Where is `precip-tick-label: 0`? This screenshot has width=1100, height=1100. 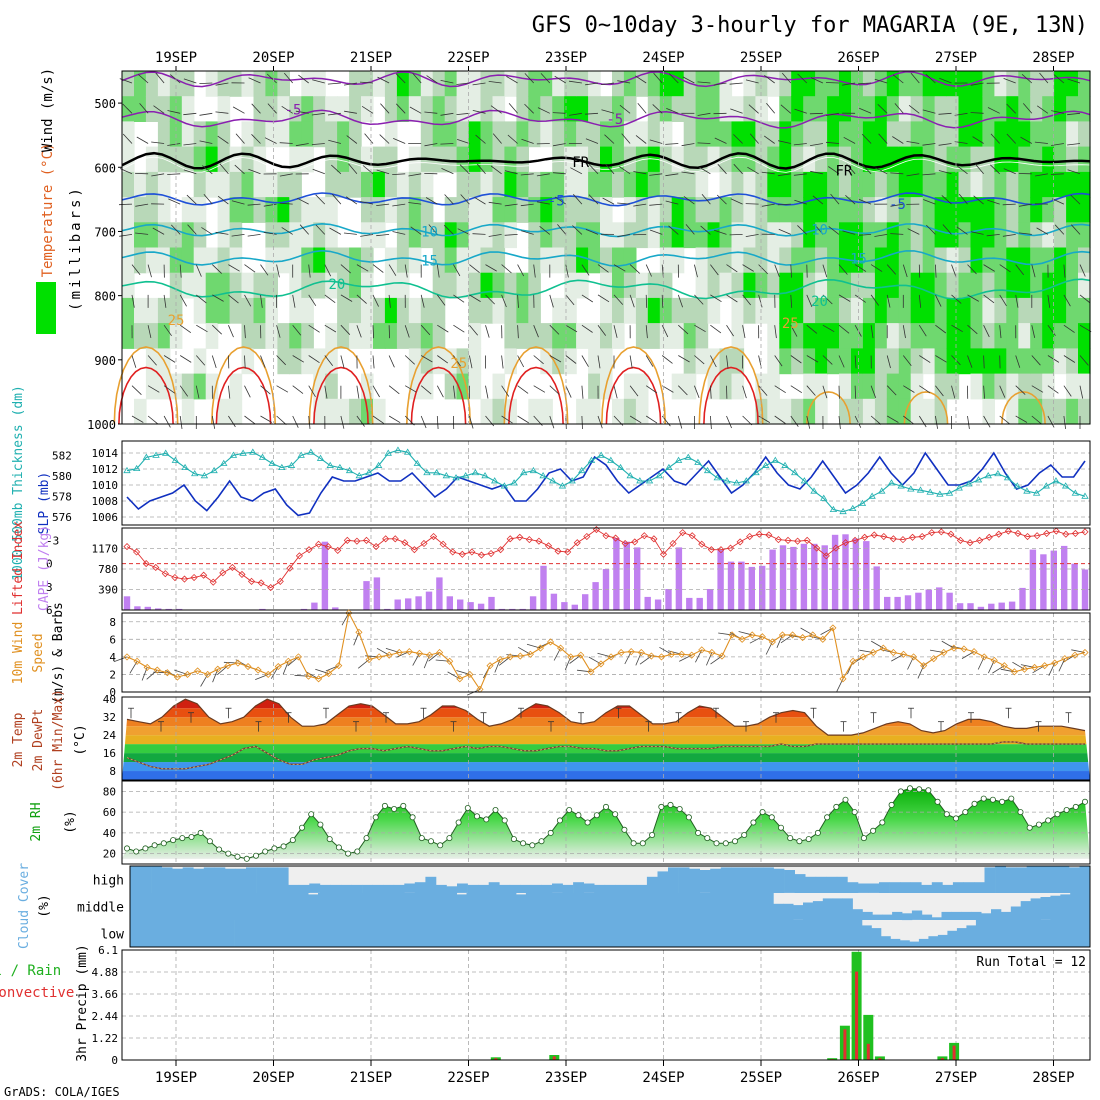 precip-tick-label: 0 is located at coordinates (114, 1060).